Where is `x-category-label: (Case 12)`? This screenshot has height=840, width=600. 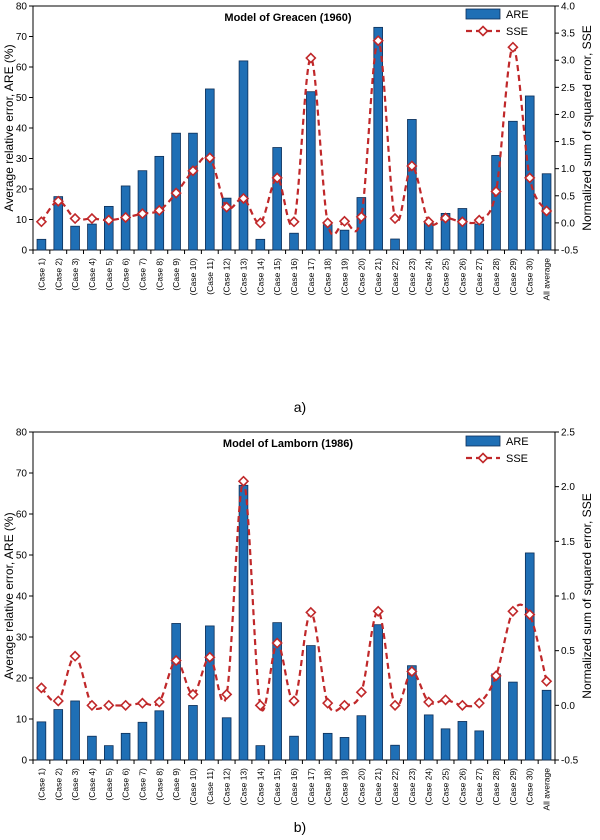
x-category-label: (Case 12) is located at coordinates (227, 786).